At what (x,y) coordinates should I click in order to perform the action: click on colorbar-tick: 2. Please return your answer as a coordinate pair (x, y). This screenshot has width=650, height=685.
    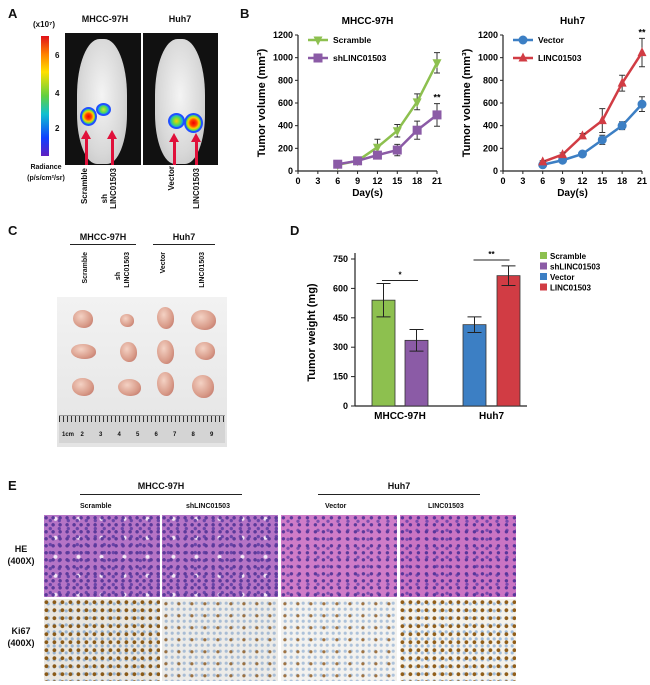
    Looking at the image, I should click on (57, 128).